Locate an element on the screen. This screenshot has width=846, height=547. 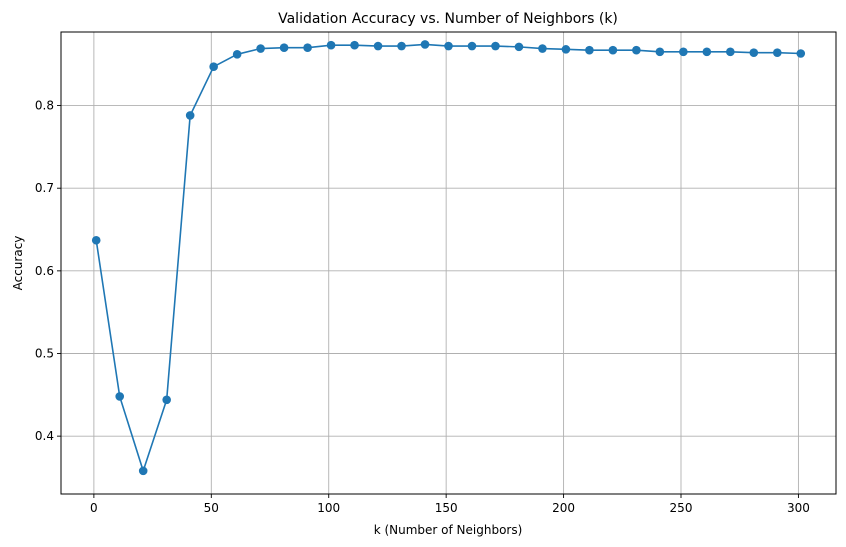
y-tick-label: 0.8 is located at coordinates (44, 106).